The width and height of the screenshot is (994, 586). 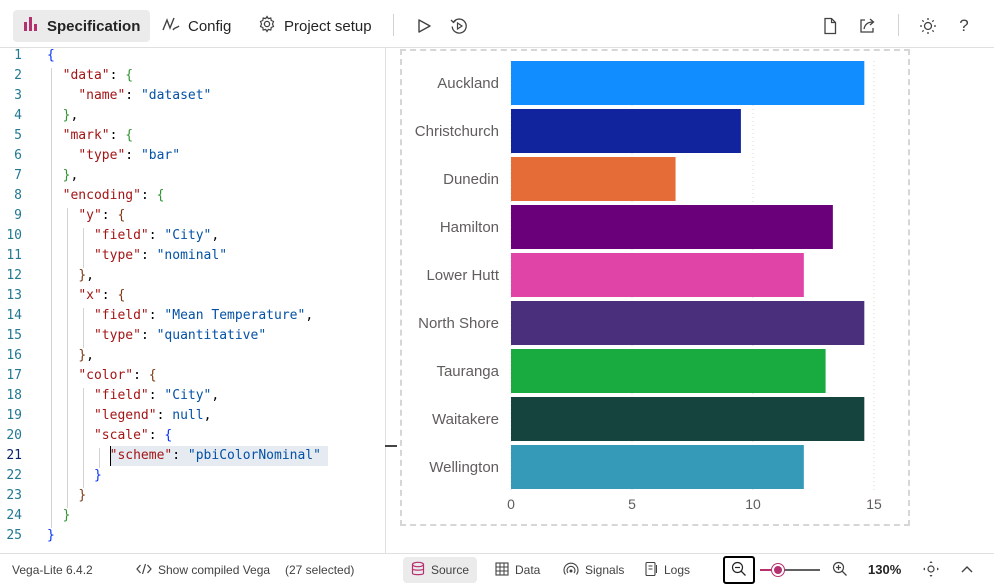 I want to click on code-line: 12 },, so click(x=50, y=275).